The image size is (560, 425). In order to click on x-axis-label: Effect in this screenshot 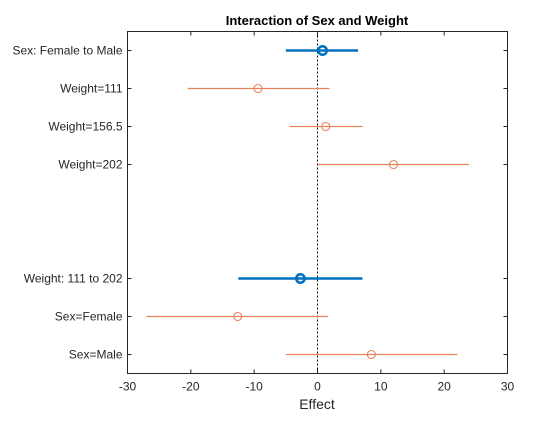, I will do `click(317, 404)`.